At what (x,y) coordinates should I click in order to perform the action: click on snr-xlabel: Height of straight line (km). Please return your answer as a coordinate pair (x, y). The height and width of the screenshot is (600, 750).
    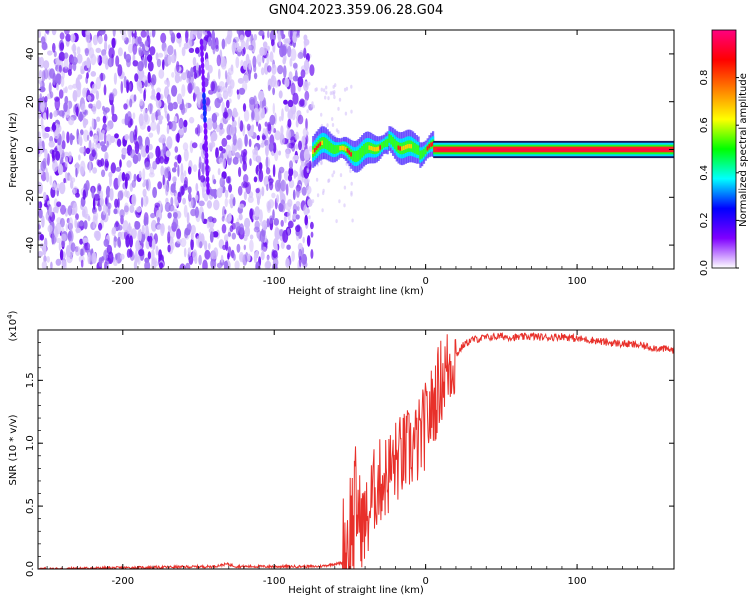
    Looking at the image, I should click on (356, 590).